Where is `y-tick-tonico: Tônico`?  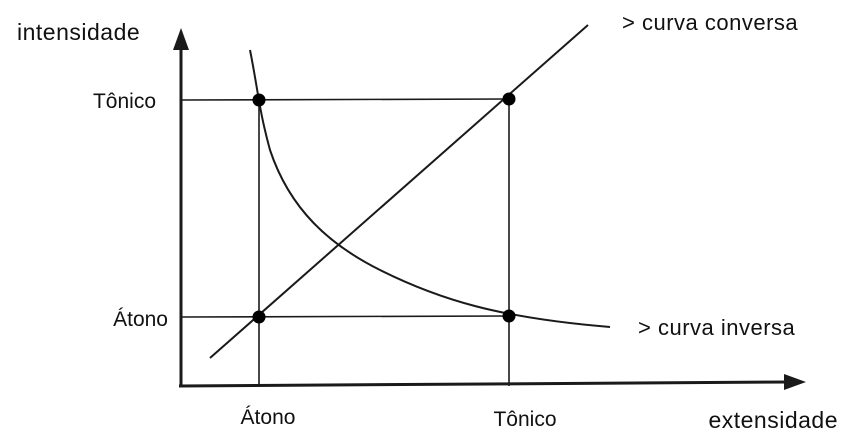
y-tick-tonico: Tônico is located at coordinates (124, 101).